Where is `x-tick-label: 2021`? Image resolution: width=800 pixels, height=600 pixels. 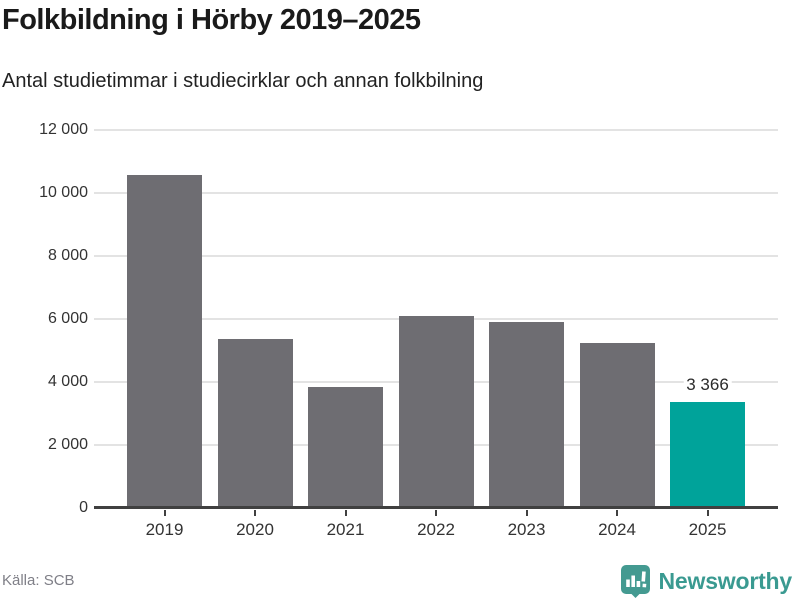 x-tick-label: 2021 is located at coordinates (345, 529).